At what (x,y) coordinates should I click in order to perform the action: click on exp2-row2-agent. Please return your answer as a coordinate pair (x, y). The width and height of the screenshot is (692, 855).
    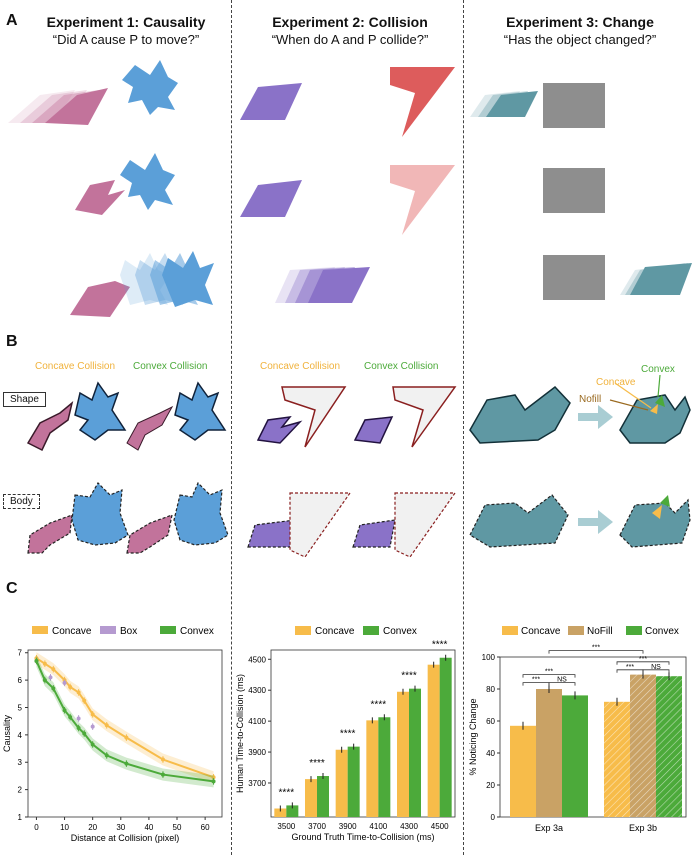
    Looking at the image, I should click on (271, 198).